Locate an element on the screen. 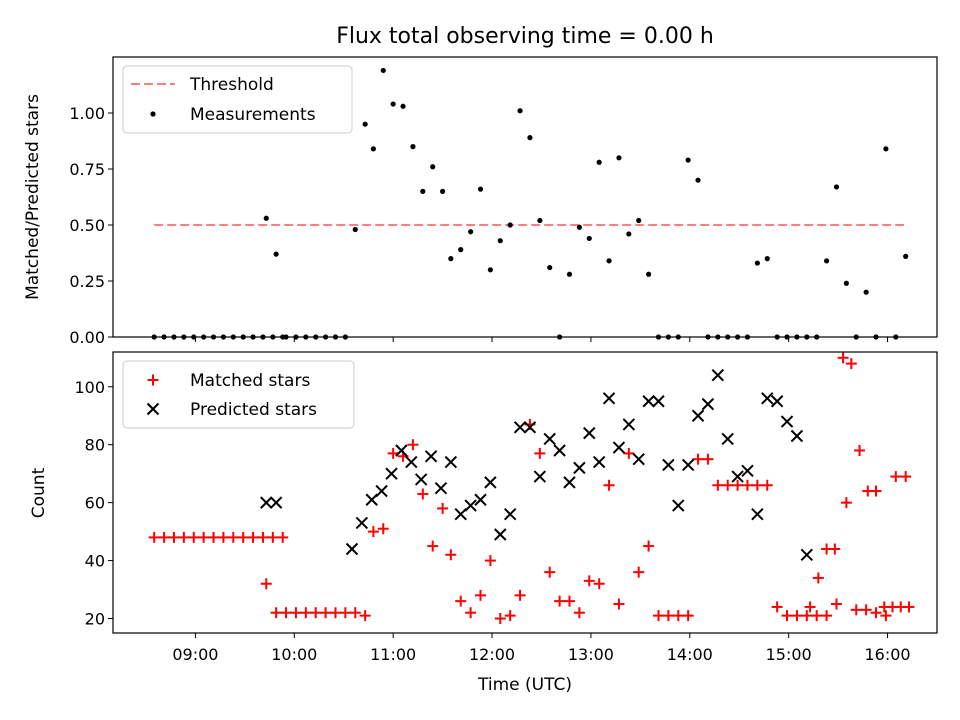  bottom-x-tick-label: 15:00 is located at coordinates (789, 654).